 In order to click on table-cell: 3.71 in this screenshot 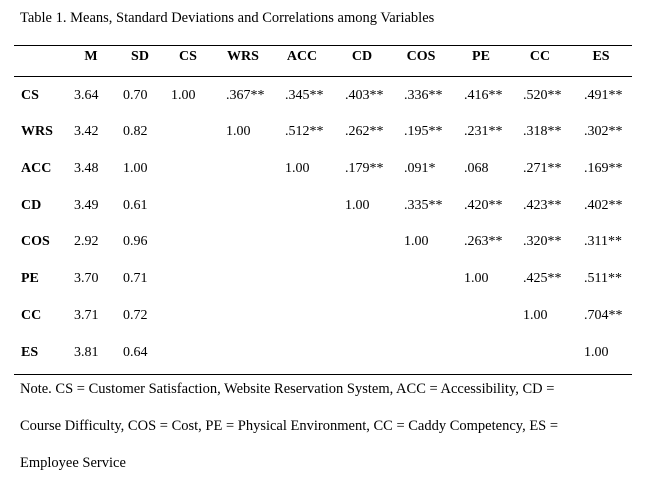, I will do `click(86, 315)`.